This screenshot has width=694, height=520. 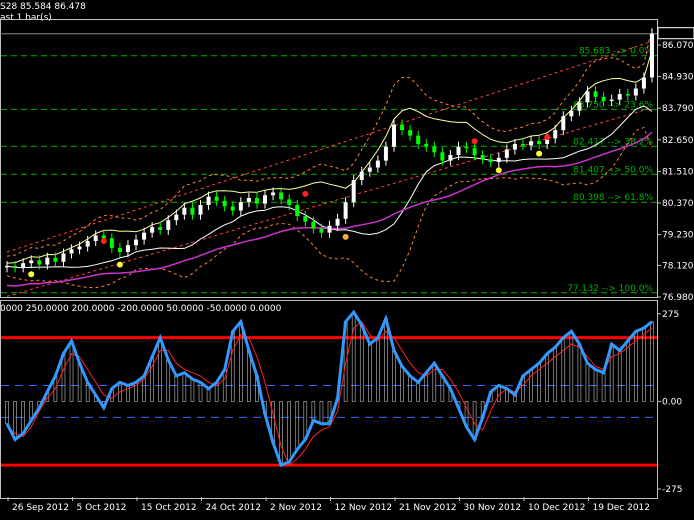 What do you see at coordinates (678, 78) in the screenshot?
I see `price-tick-label: 84.930` at bounding box center [678, 78].